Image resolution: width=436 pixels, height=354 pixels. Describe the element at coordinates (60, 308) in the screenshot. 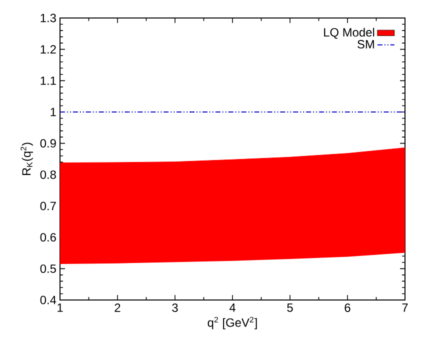

I see `x-tick-label: 1` at that location.